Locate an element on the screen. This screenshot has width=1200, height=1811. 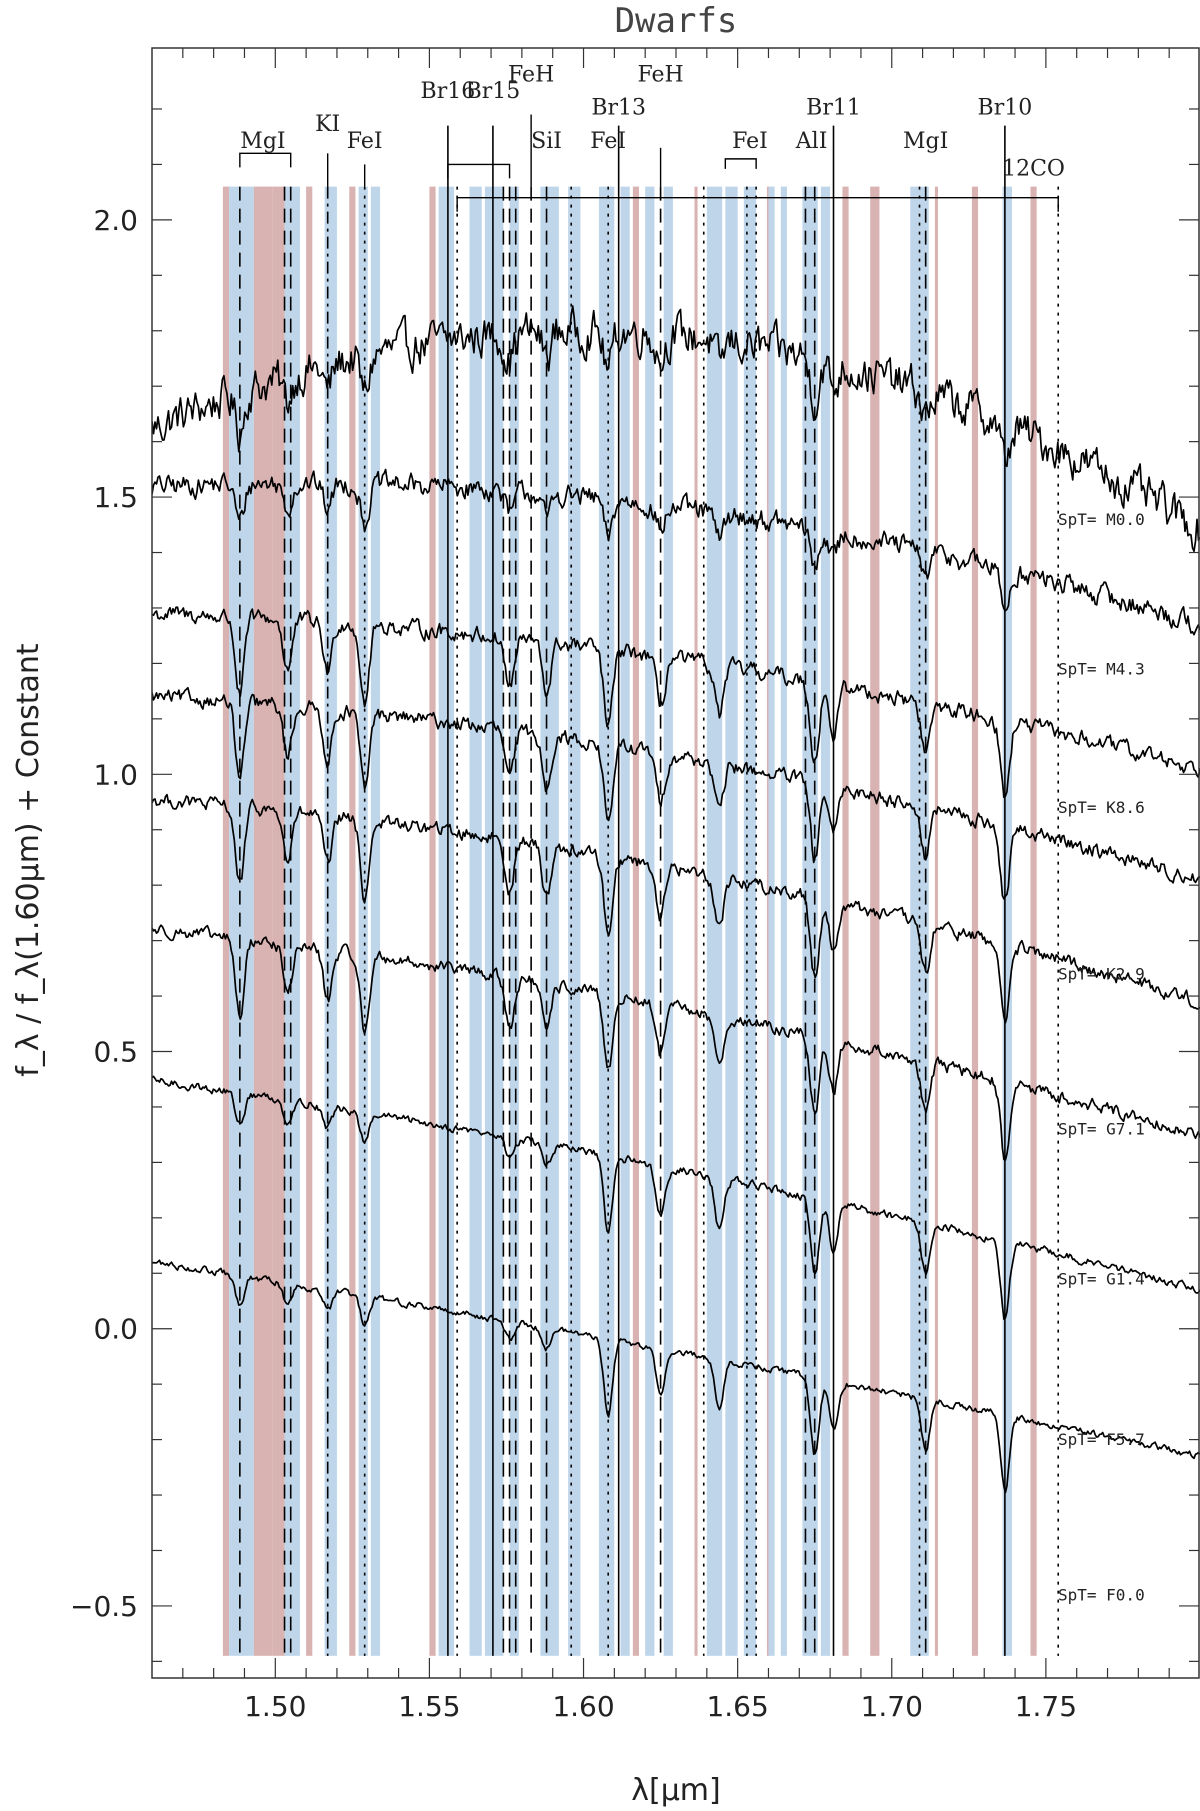
x-tick-label: 1.65 is located at coordinates (737, 1706).